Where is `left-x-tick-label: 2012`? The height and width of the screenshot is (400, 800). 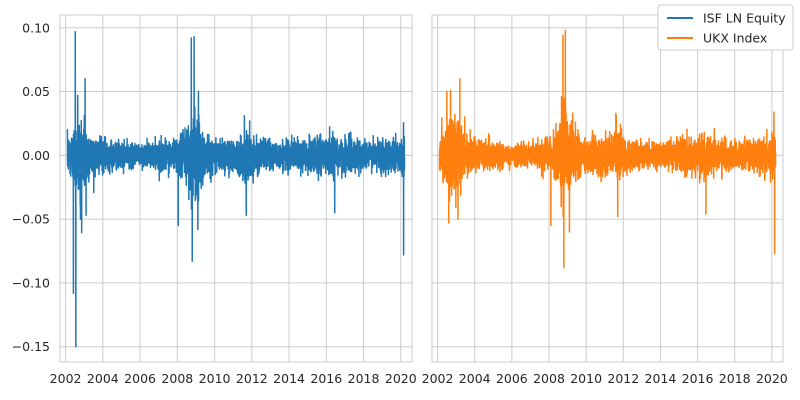 left-x-tick-label: 2012 is located at coordinates (252, 378).